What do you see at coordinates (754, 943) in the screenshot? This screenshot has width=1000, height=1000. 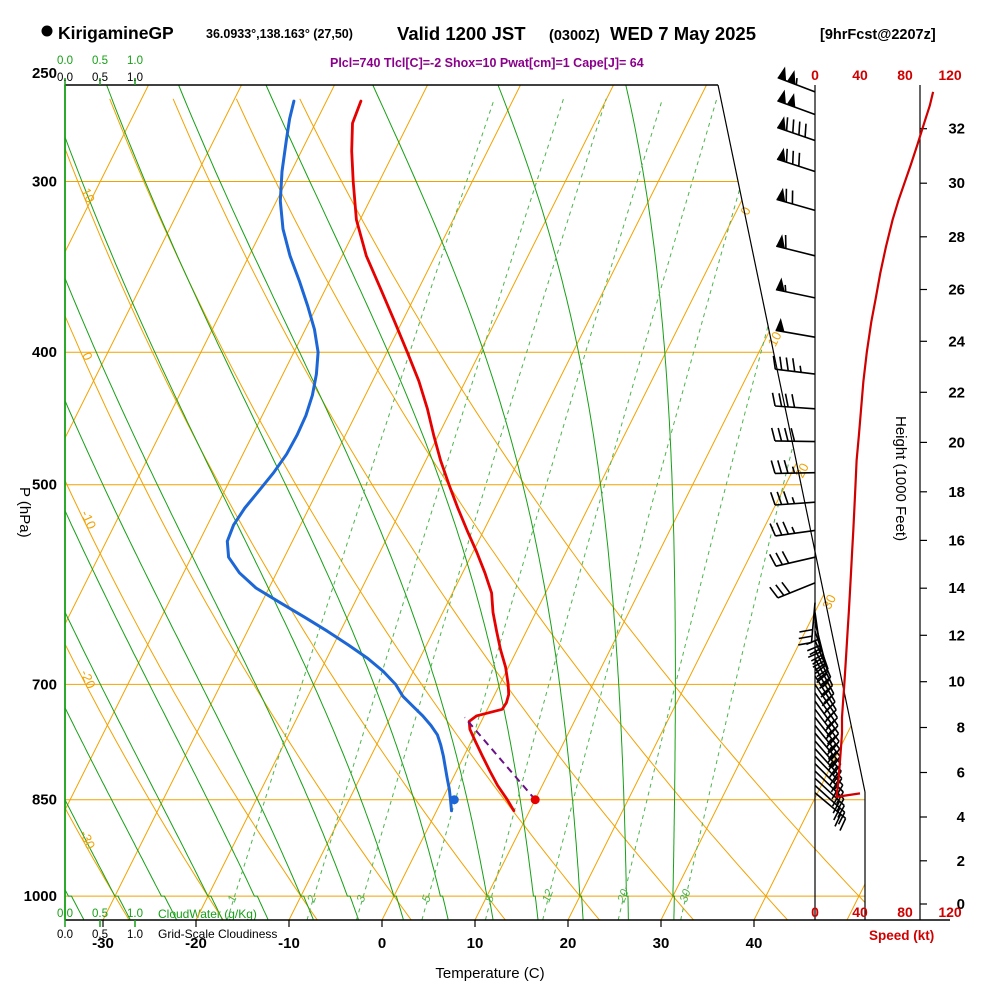 I see `temp-tick-label: 40` at bounding box center [754, 943].